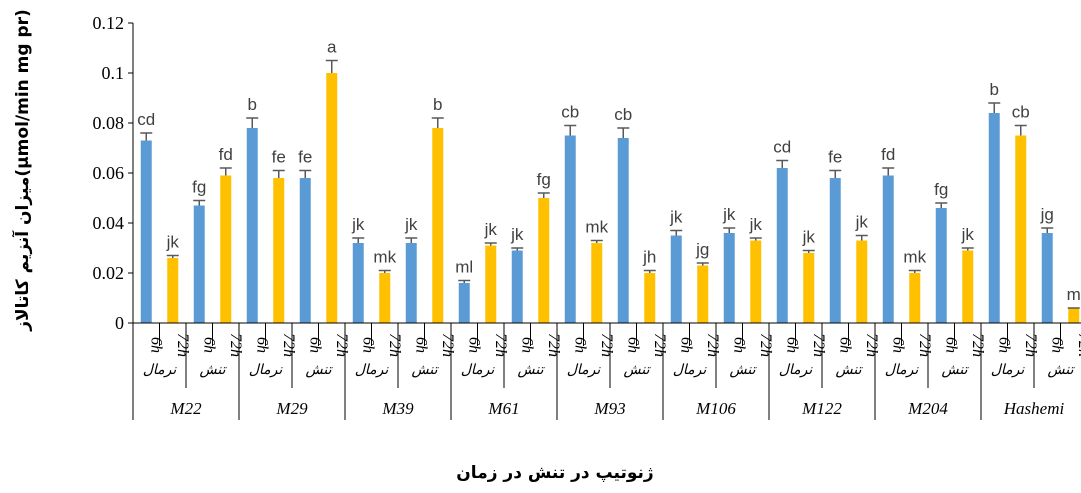  What do you see at coordinates (821, 408) in the screenshot?
I see `genotype-label: M122` at bounding box center [821, 408].